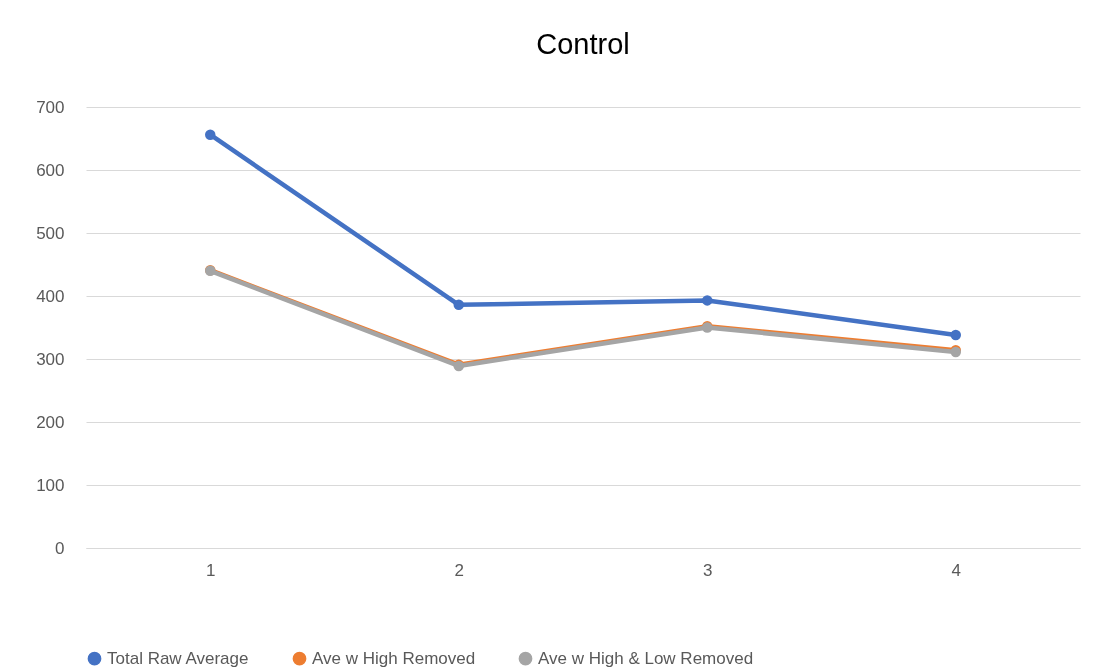 This screenshot has height=667, width=1099. I want to click on y-tick-label: 700, so click(50, 107).